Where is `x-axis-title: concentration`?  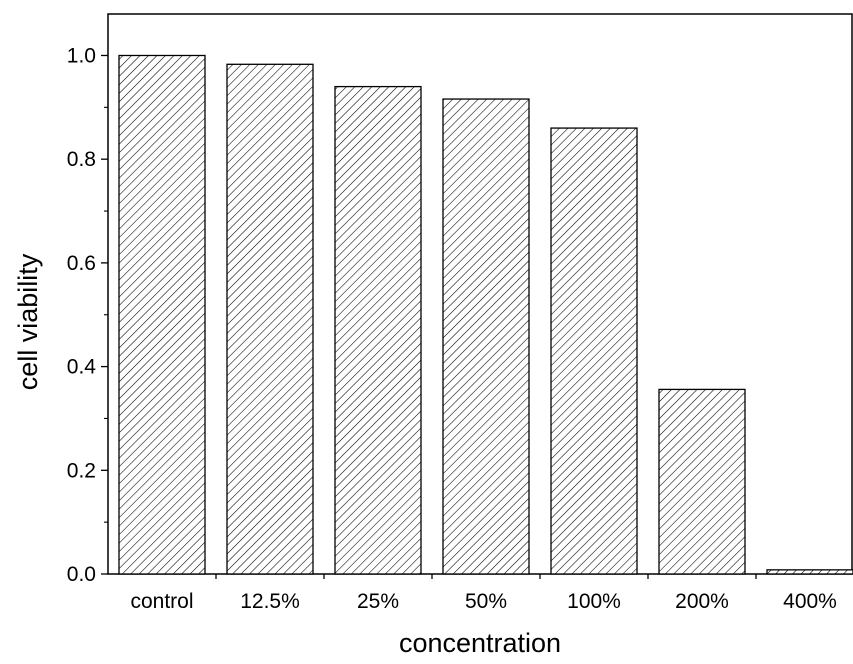
x-axis-title: concentration is located at coordinates (480, 643).